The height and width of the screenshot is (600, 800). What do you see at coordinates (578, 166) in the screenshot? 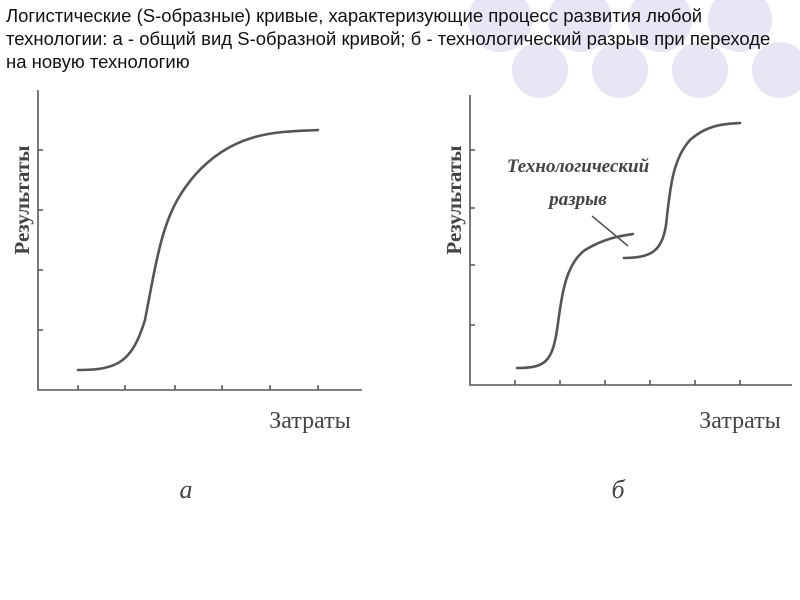
I see `annotation-line: Технологический` at bounding box center [578, 166].